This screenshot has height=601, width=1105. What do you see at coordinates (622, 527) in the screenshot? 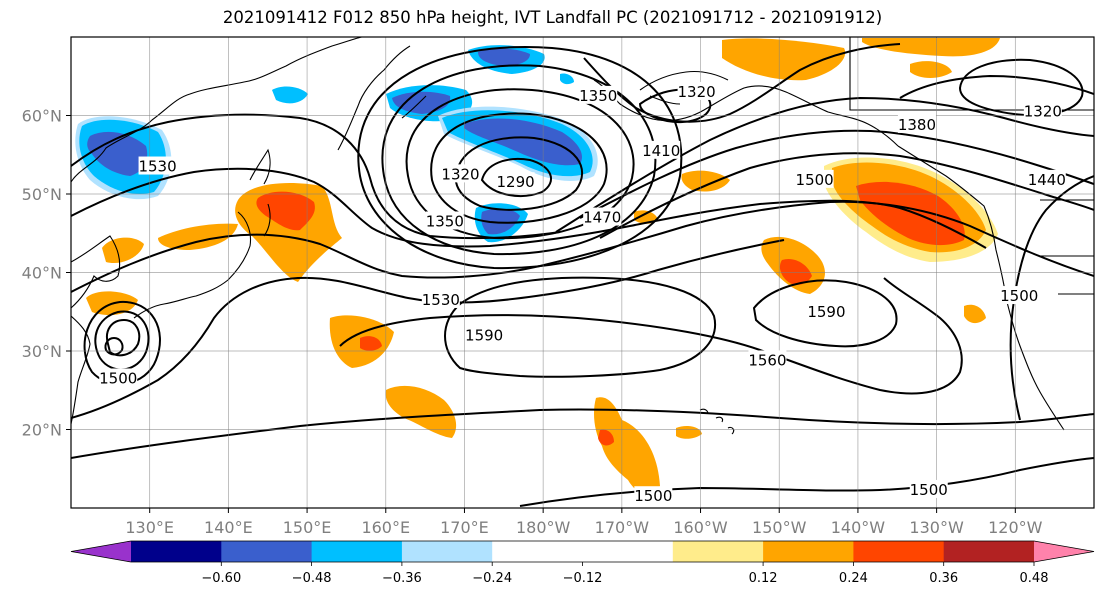
I see `lon-tick-label: 170°W` at bounding box center [622, 527].